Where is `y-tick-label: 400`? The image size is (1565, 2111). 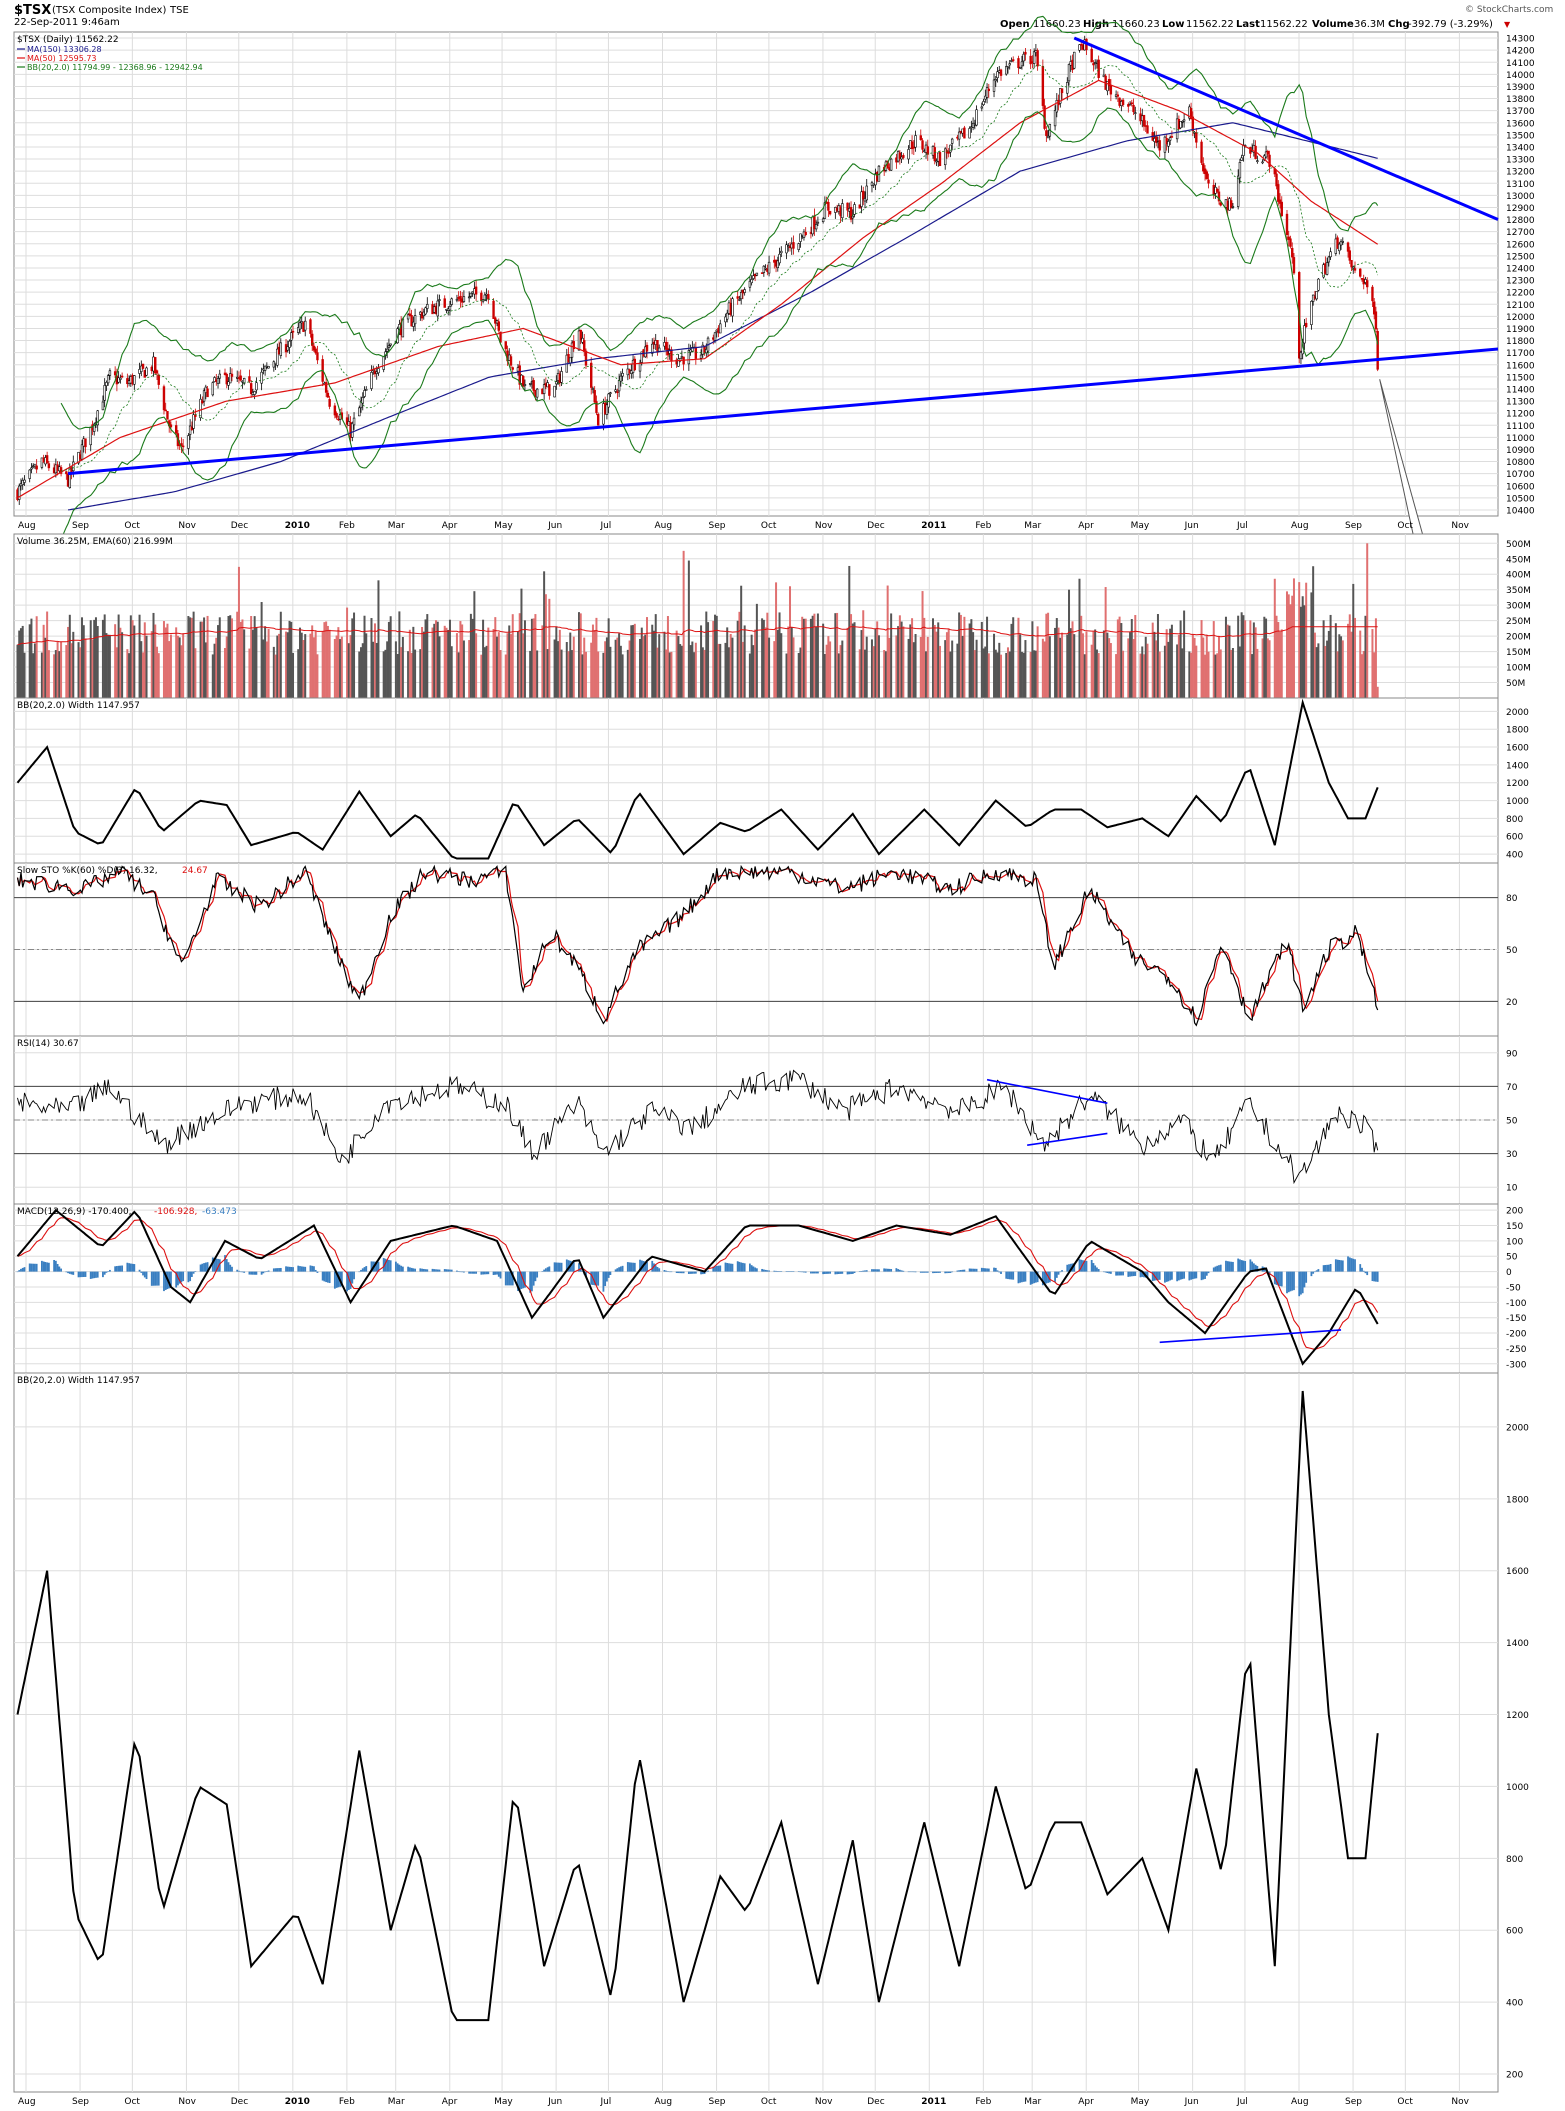 y-tick-label: 400 is located at coordinates (1514, 856).